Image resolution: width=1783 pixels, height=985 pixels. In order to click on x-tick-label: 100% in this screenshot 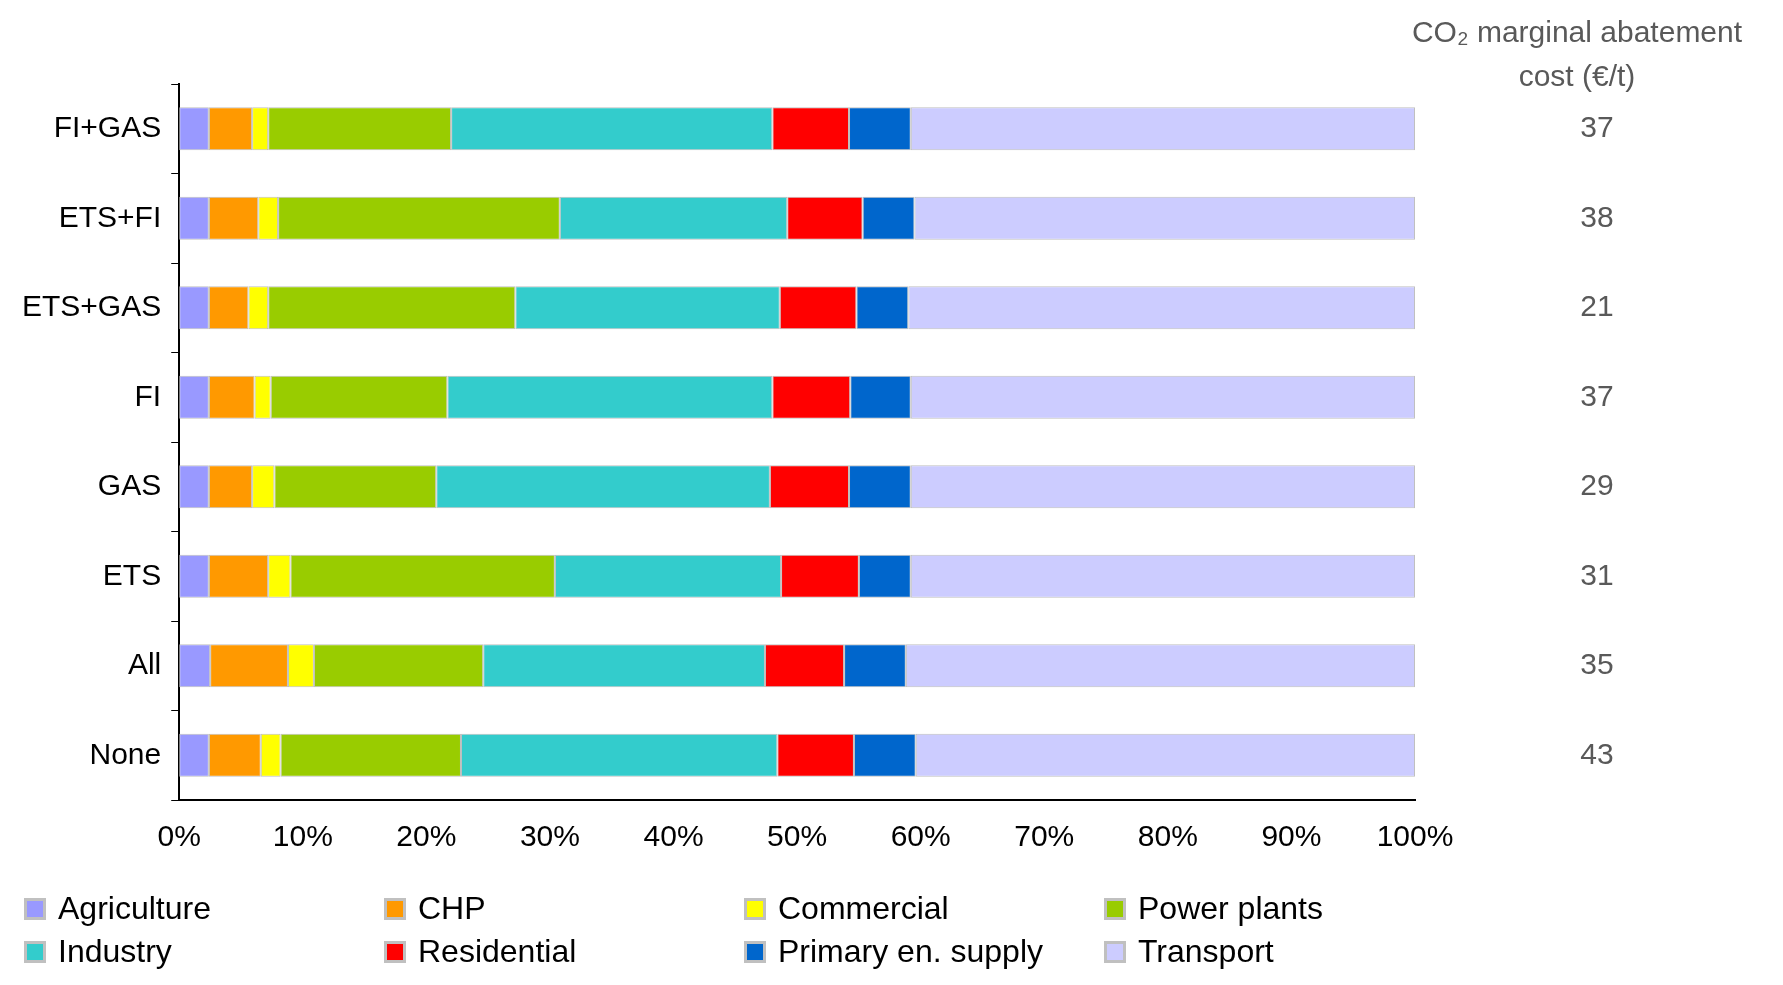, I will do `click(1415, 836)`.